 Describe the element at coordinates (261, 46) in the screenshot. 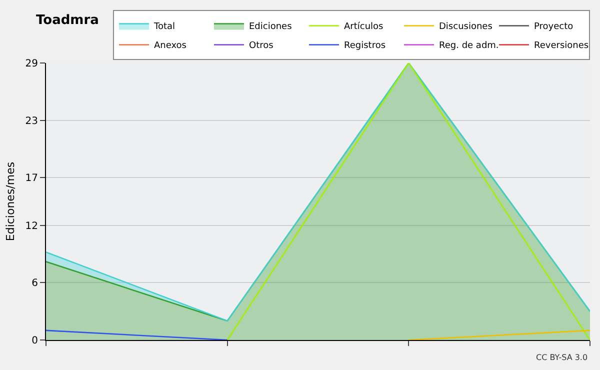

I see `legend-label: Otros` at that location.